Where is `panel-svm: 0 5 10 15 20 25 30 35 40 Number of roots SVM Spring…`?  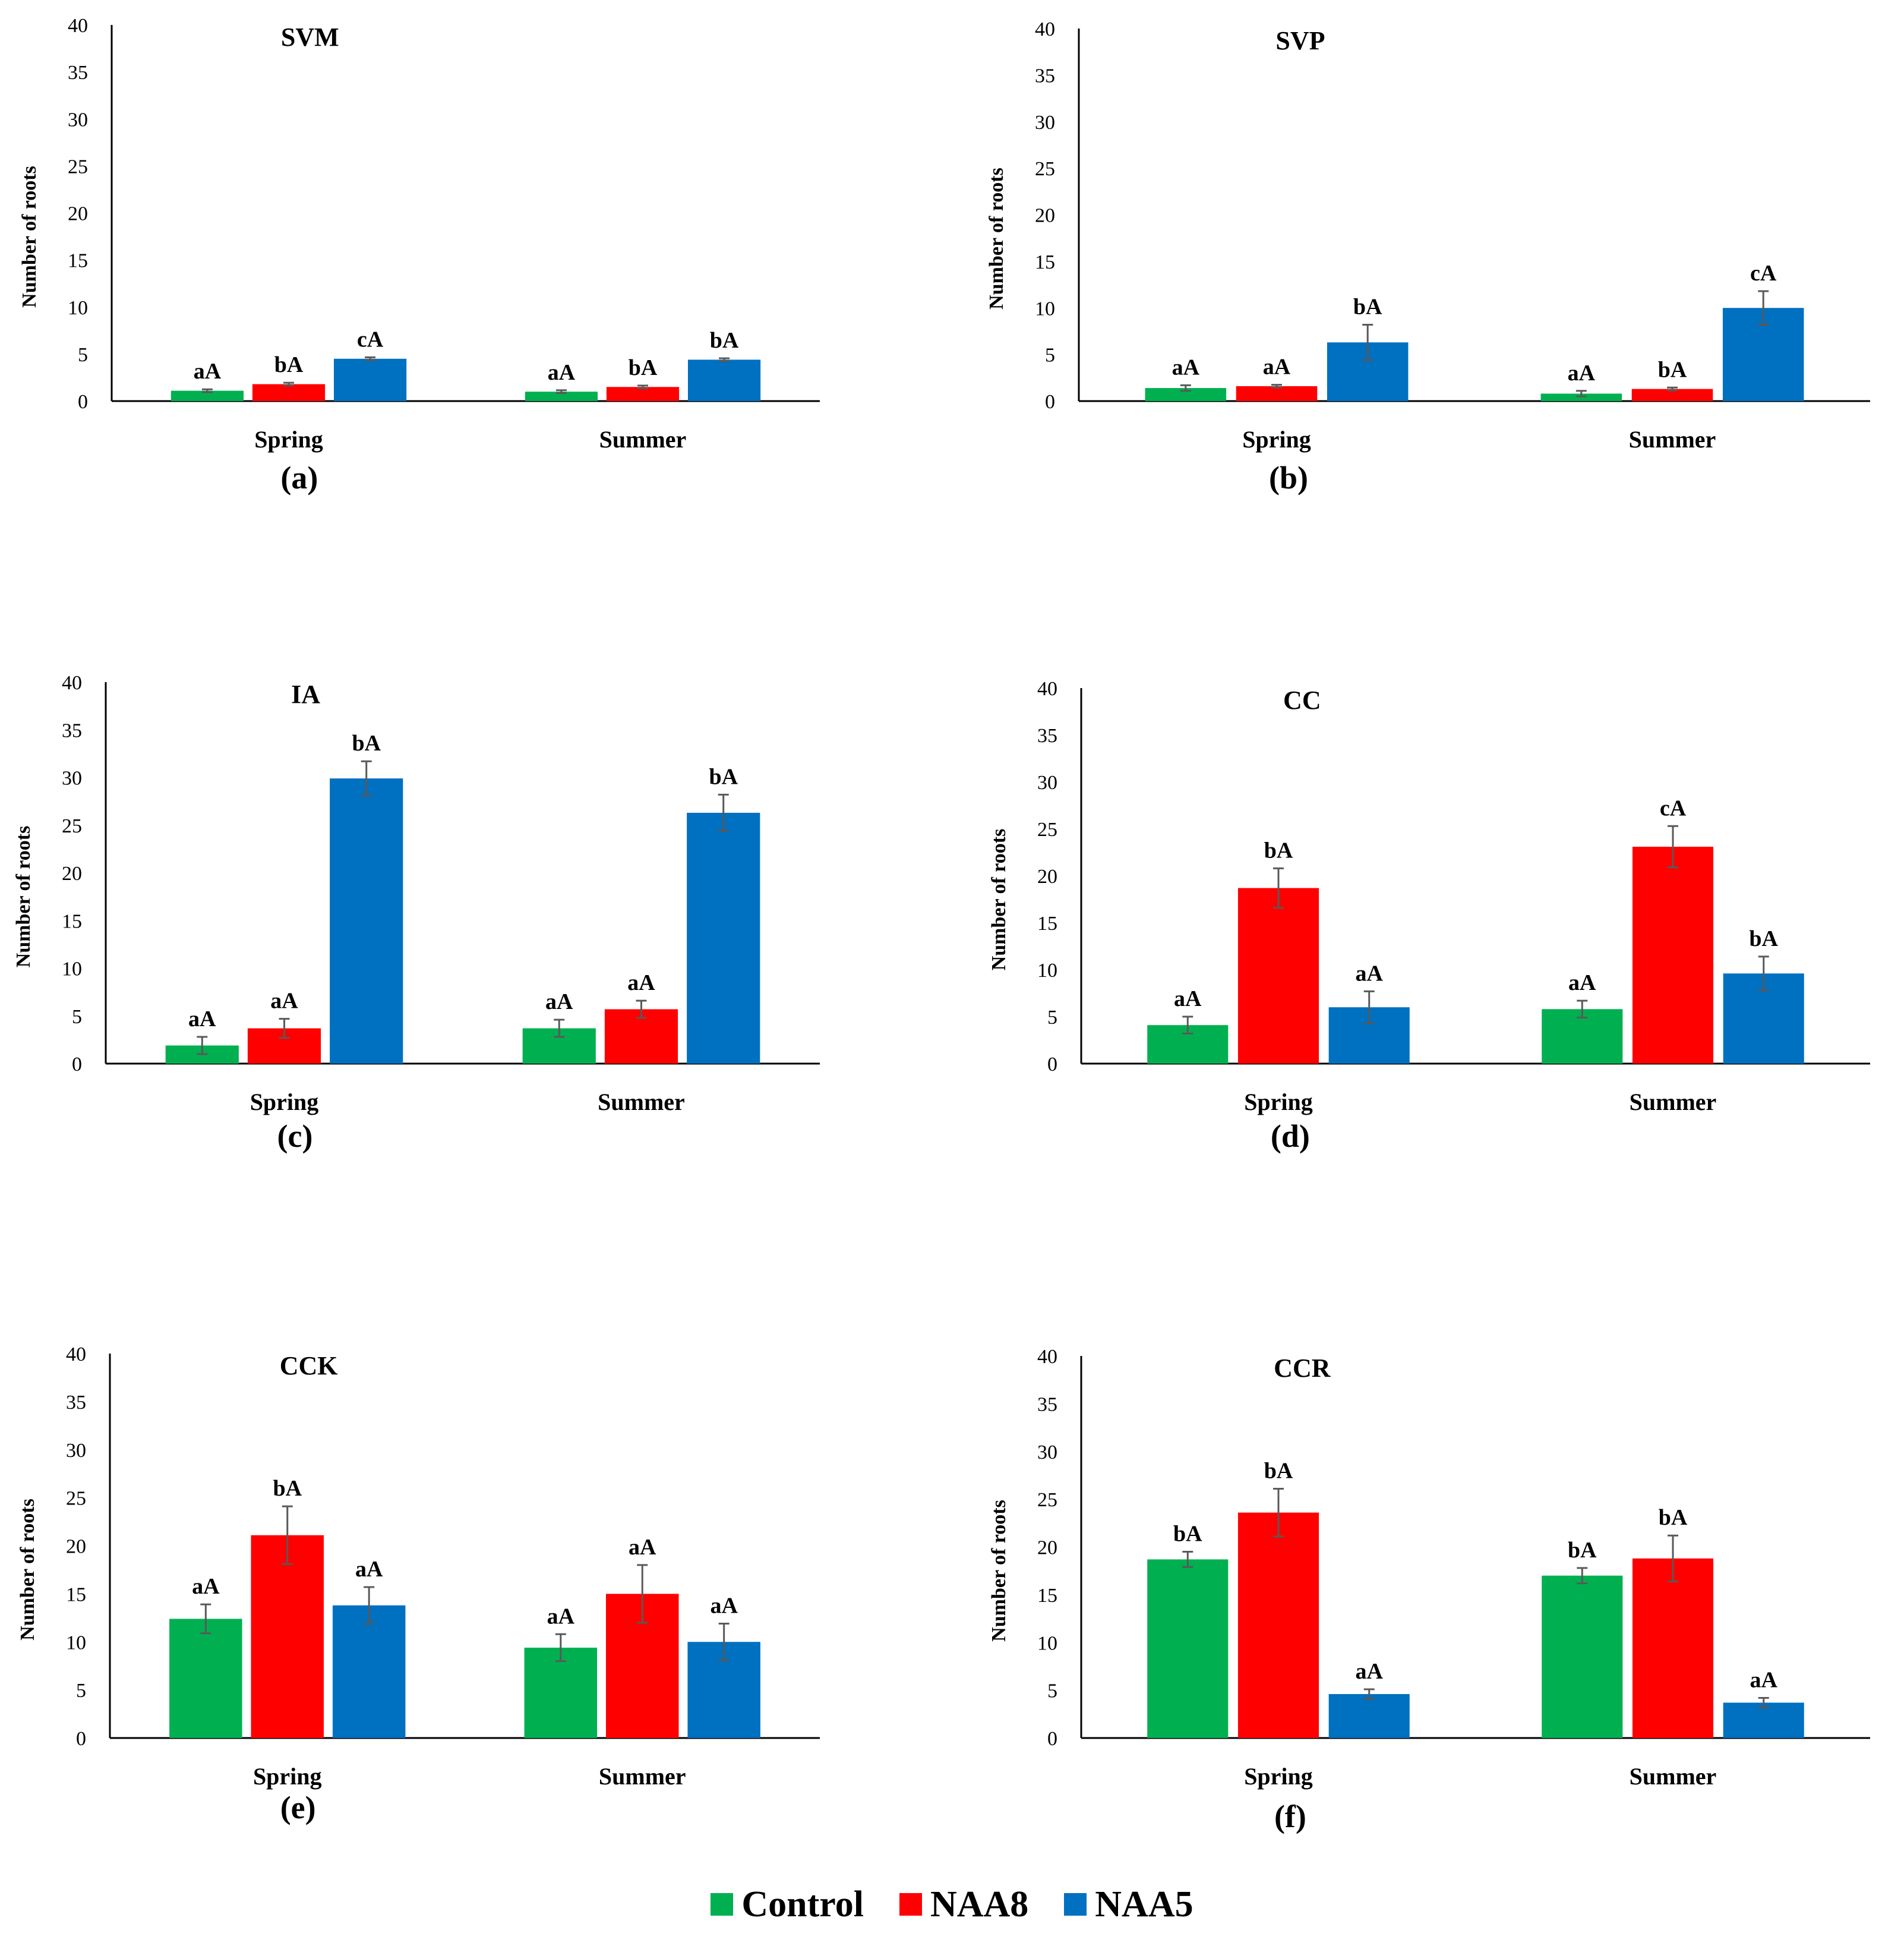
panel-svm: 0 5 10 15 20 25 30 35 40 Number of roots SVM Spring… is located at coordinates (419, 256).